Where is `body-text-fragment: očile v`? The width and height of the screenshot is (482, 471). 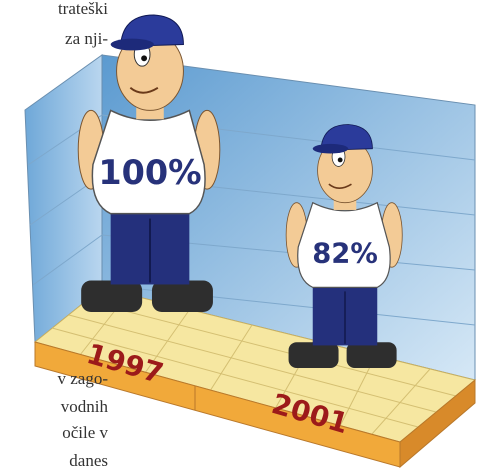
body-text-fragment: očile v is located at coordinates (85, 432).